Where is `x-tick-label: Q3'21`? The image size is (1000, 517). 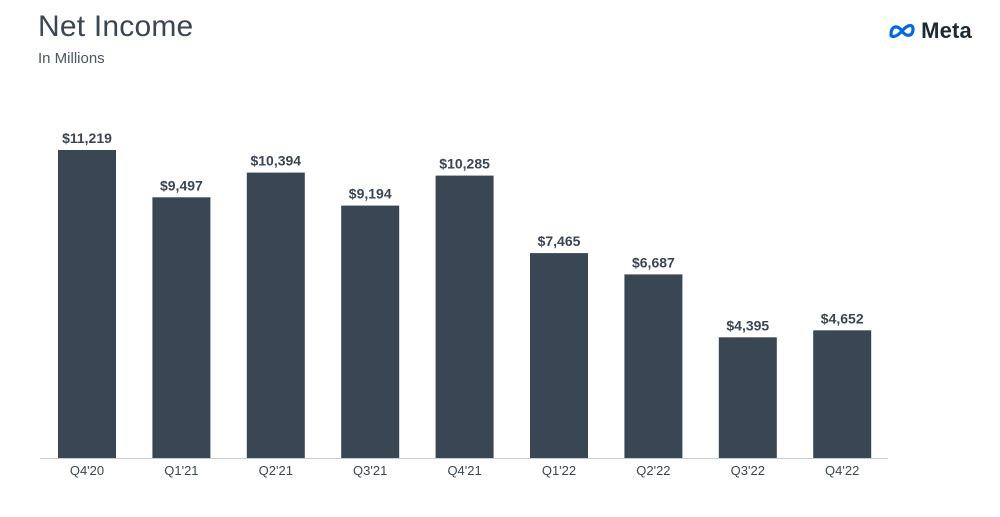
x-tick-label: Q3'21 is located at coordinates (370, 470).